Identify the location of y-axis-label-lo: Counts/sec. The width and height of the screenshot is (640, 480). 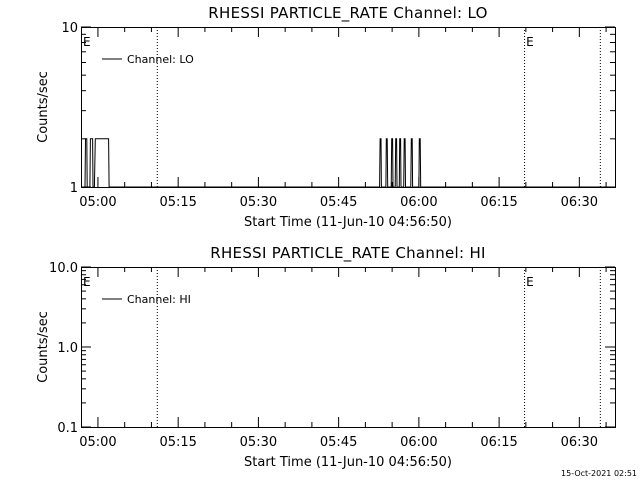
(43, 107).